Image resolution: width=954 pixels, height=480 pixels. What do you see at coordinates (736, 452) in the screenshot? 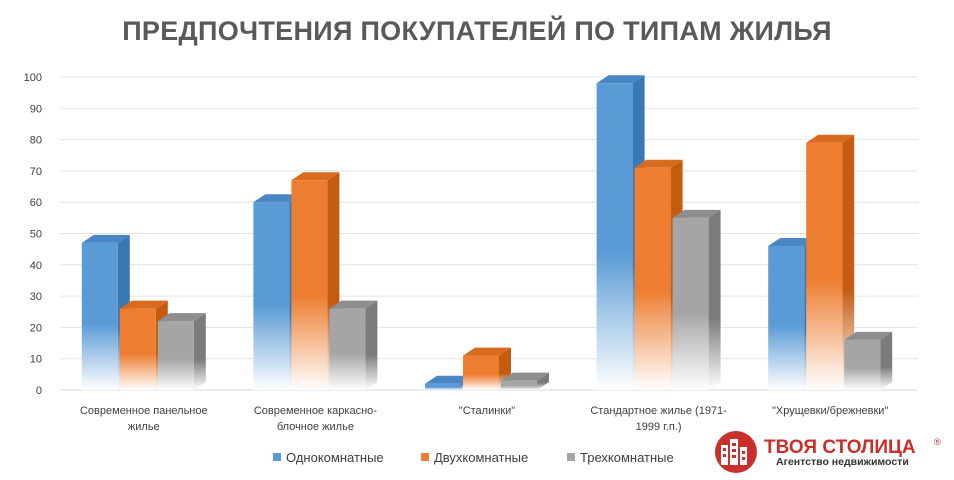
I see `building-icon` at bounding box center [736, 452].